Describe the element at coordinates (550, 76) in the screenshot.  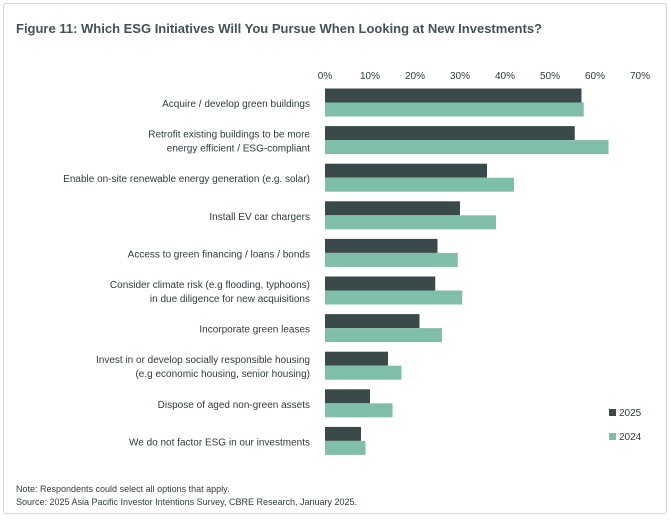
I see `x-tick-label: 50%` at that location.